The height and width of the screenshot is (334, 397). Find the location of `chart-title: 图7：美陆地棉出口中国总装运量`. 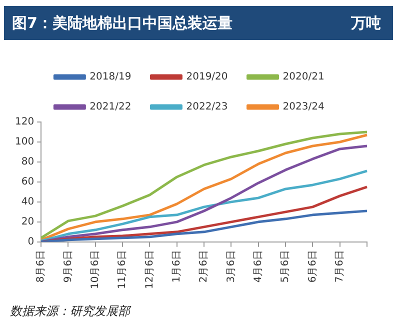

chart-title: 图7：美陆地棉出口中国总装运量 is located at coordinates (122, 23).